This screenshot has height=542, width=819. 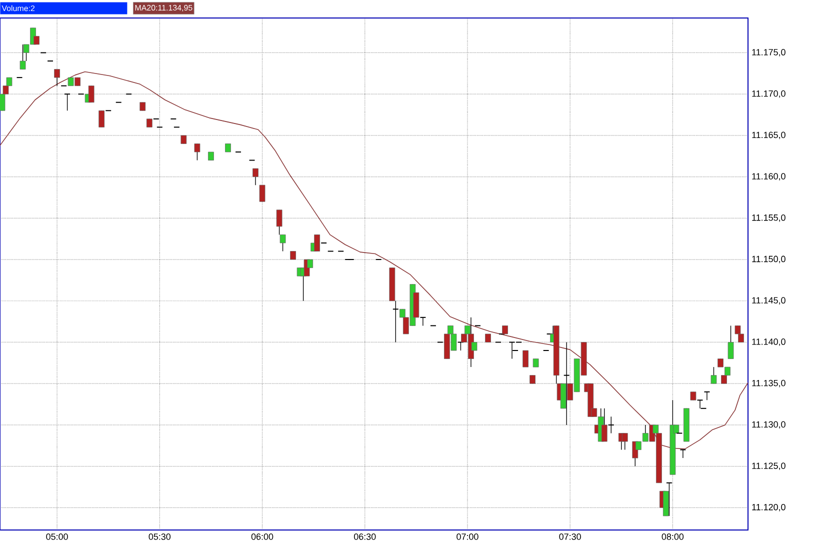 I want to click on x-tick-label: 06:30, so click(x=365, y=537).